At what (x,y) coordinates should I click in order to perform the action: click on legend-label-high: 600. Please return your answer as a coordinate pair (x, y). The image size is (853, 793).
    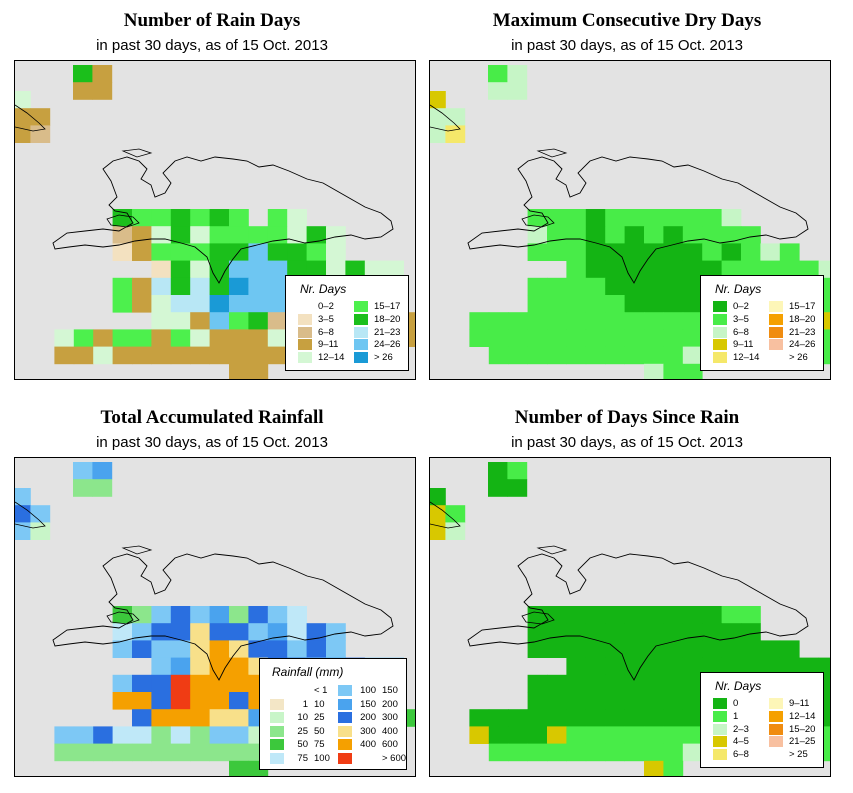
    Looking at the image, I should click on (390, 744).